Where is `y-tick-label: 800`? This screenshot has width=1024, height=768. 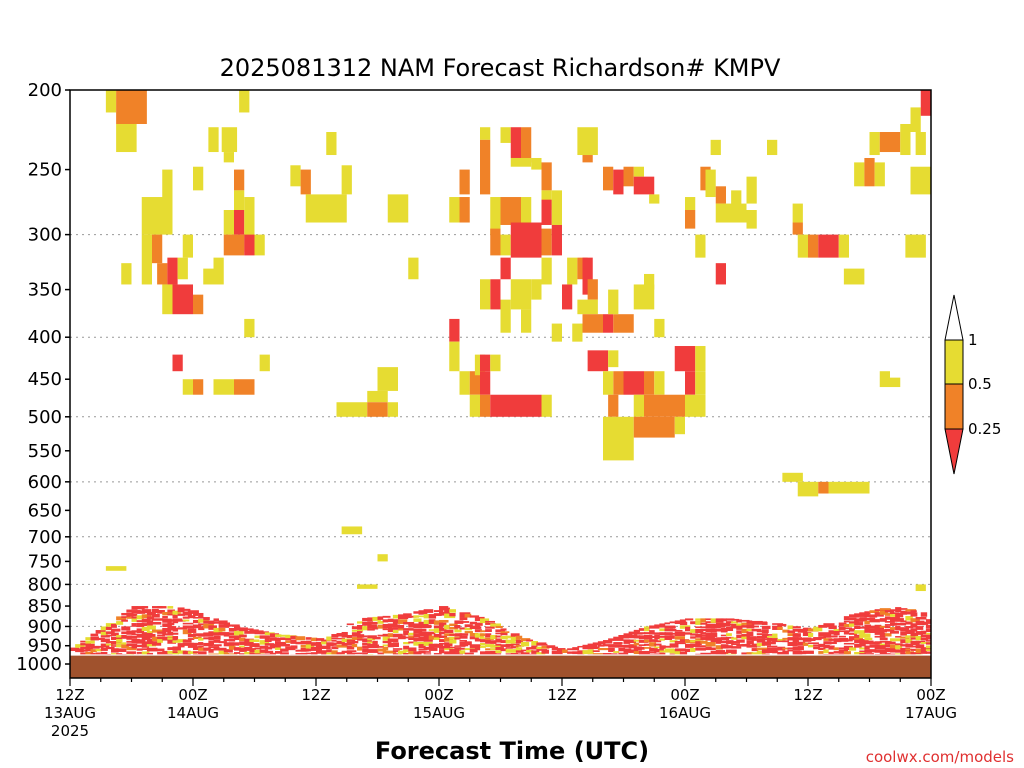
y-tick-label: 800 is located at coordinates (45, 584).